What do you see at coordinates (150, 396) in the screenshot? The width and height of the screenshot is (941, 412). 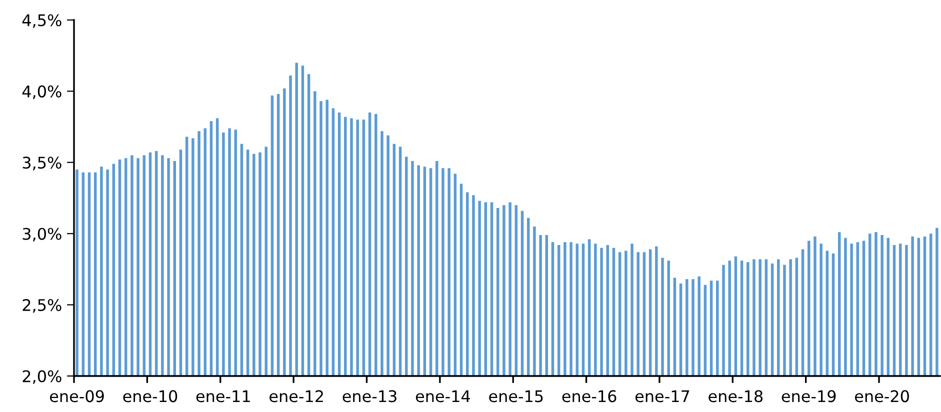 I see `x-tick-label: ene-10` at bounding box center [150, 396].